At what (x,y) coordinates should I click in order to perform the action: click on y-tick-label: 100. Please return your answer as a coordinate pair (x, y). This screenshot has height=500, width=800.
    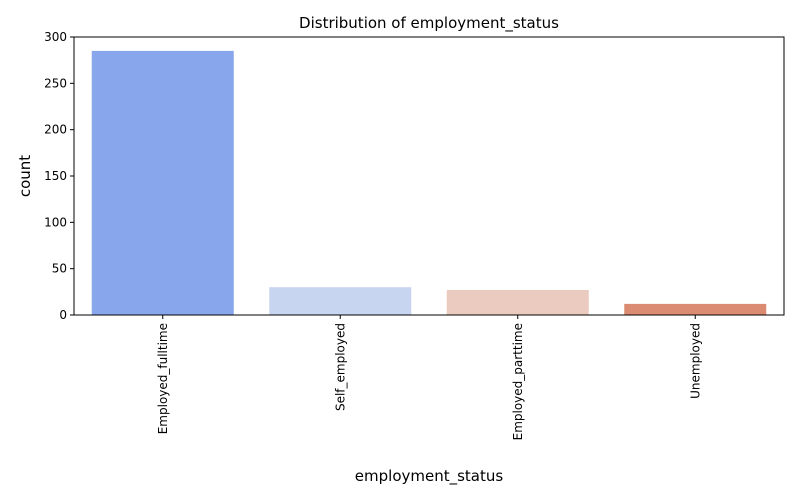
    Looking at the image, I should click on (55, 222).